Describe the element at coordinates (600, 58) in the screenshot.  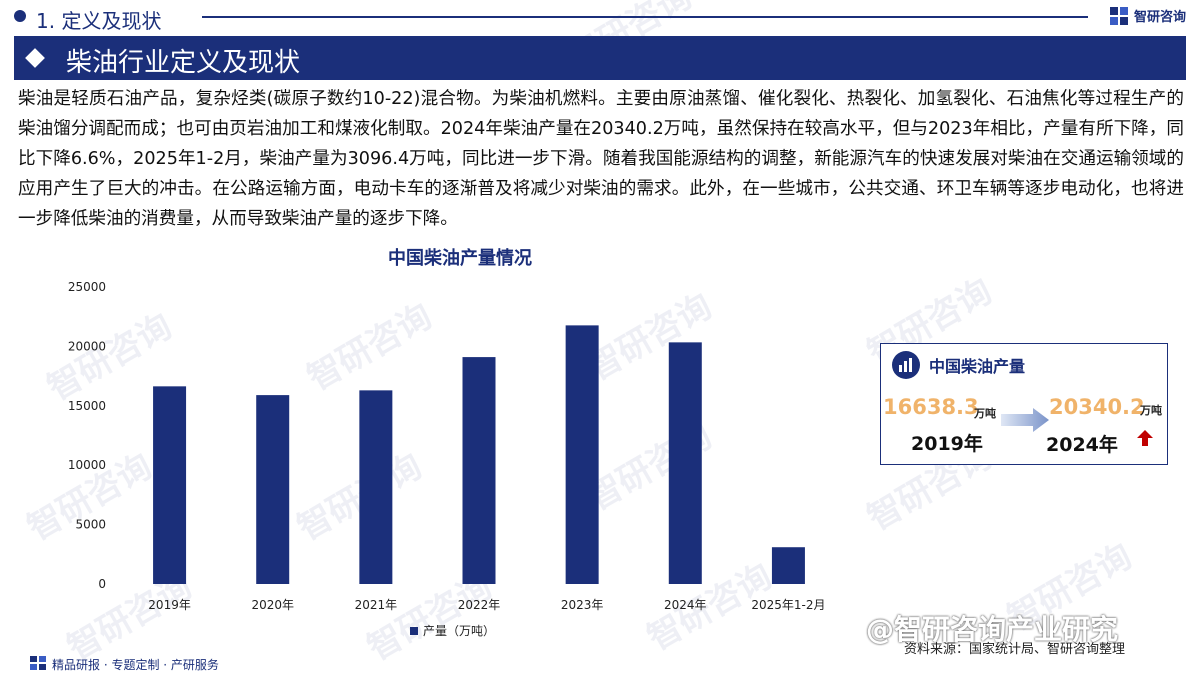
I see `title-bar: 柴油行业定义及现状` at that location.